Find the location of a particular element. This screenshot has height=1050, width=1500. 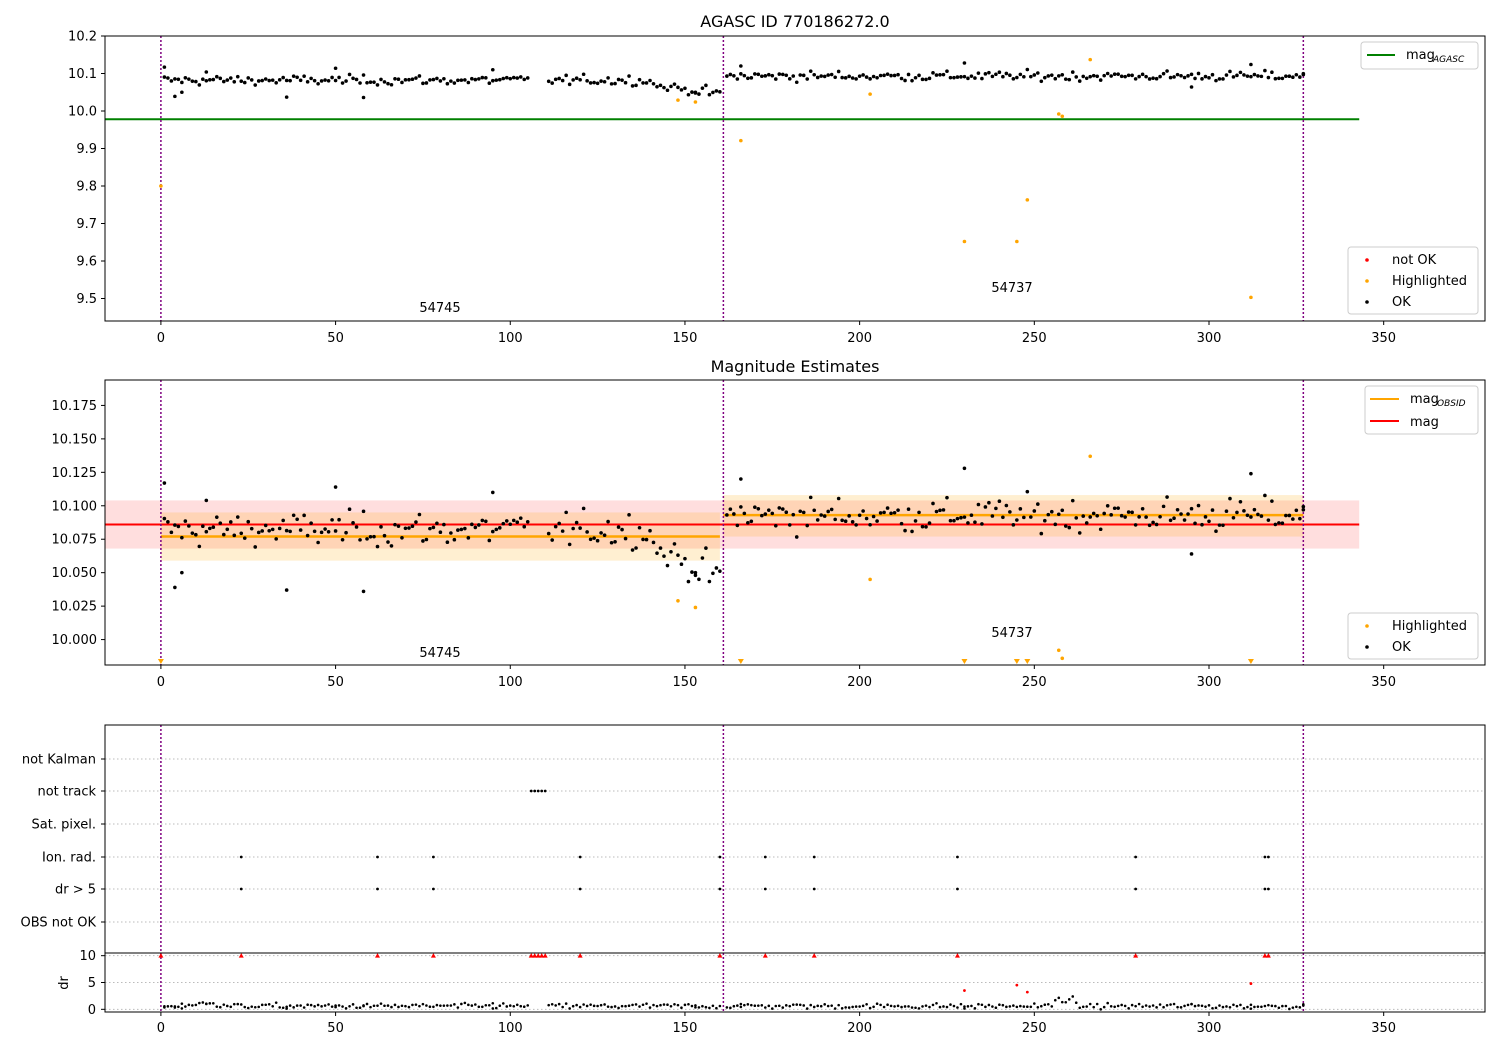

dr-clipped-marker is located at coordinates (378, 955).